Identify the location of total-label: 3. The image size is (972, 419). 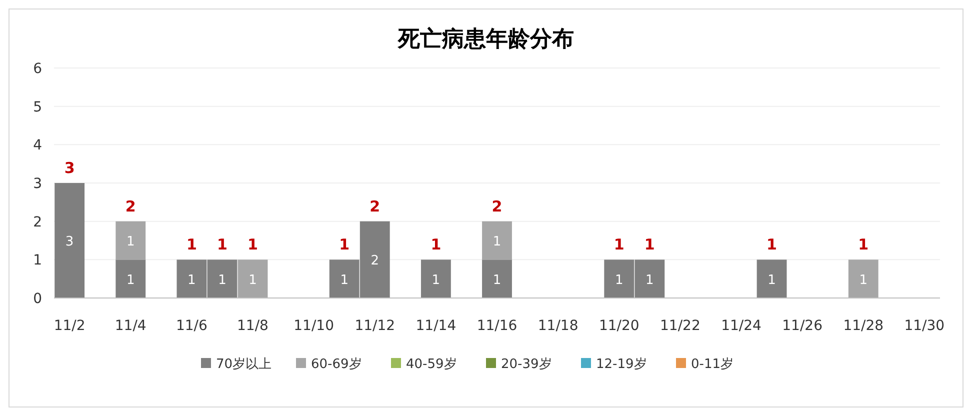
(69, 168).